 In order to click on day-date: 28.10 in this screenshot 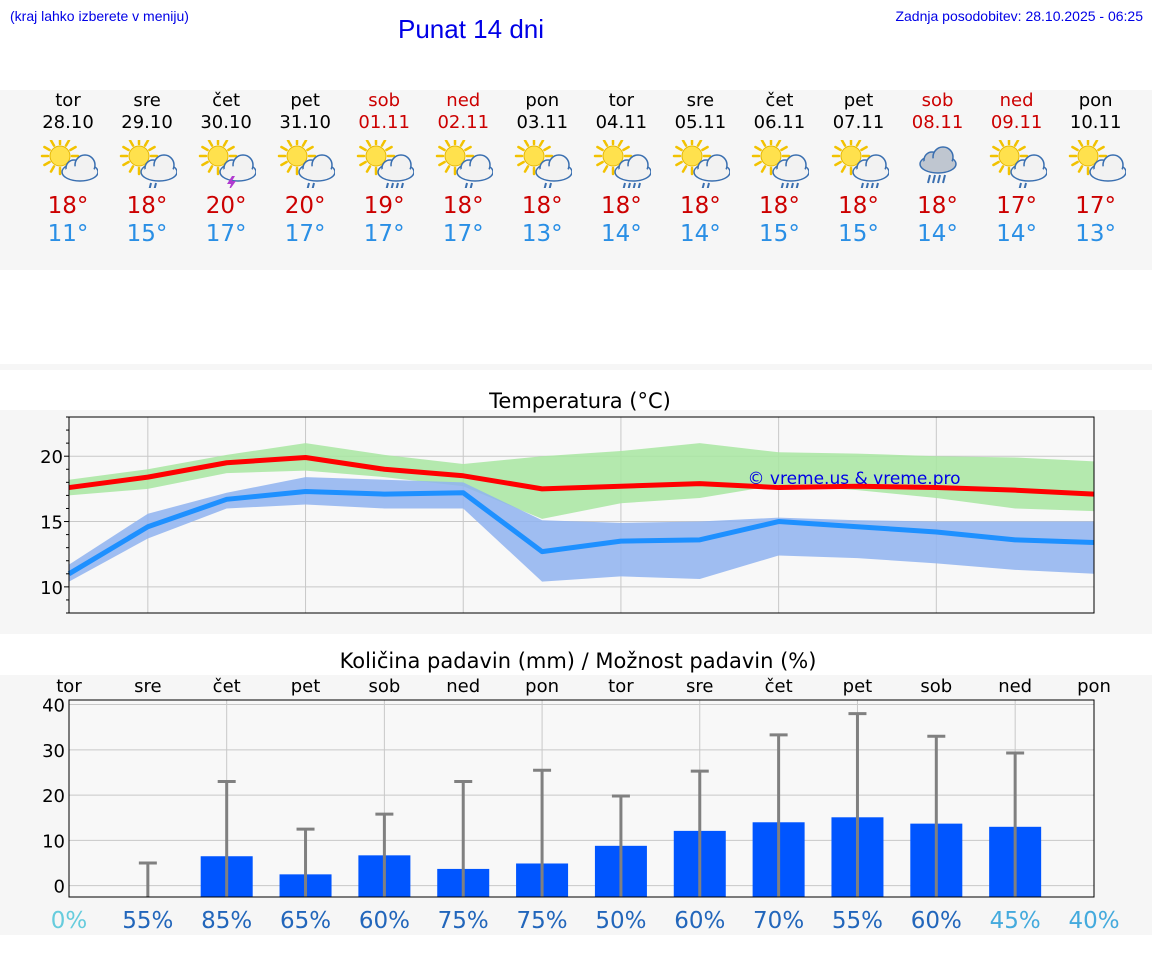, I will do `click(68, 122)`.